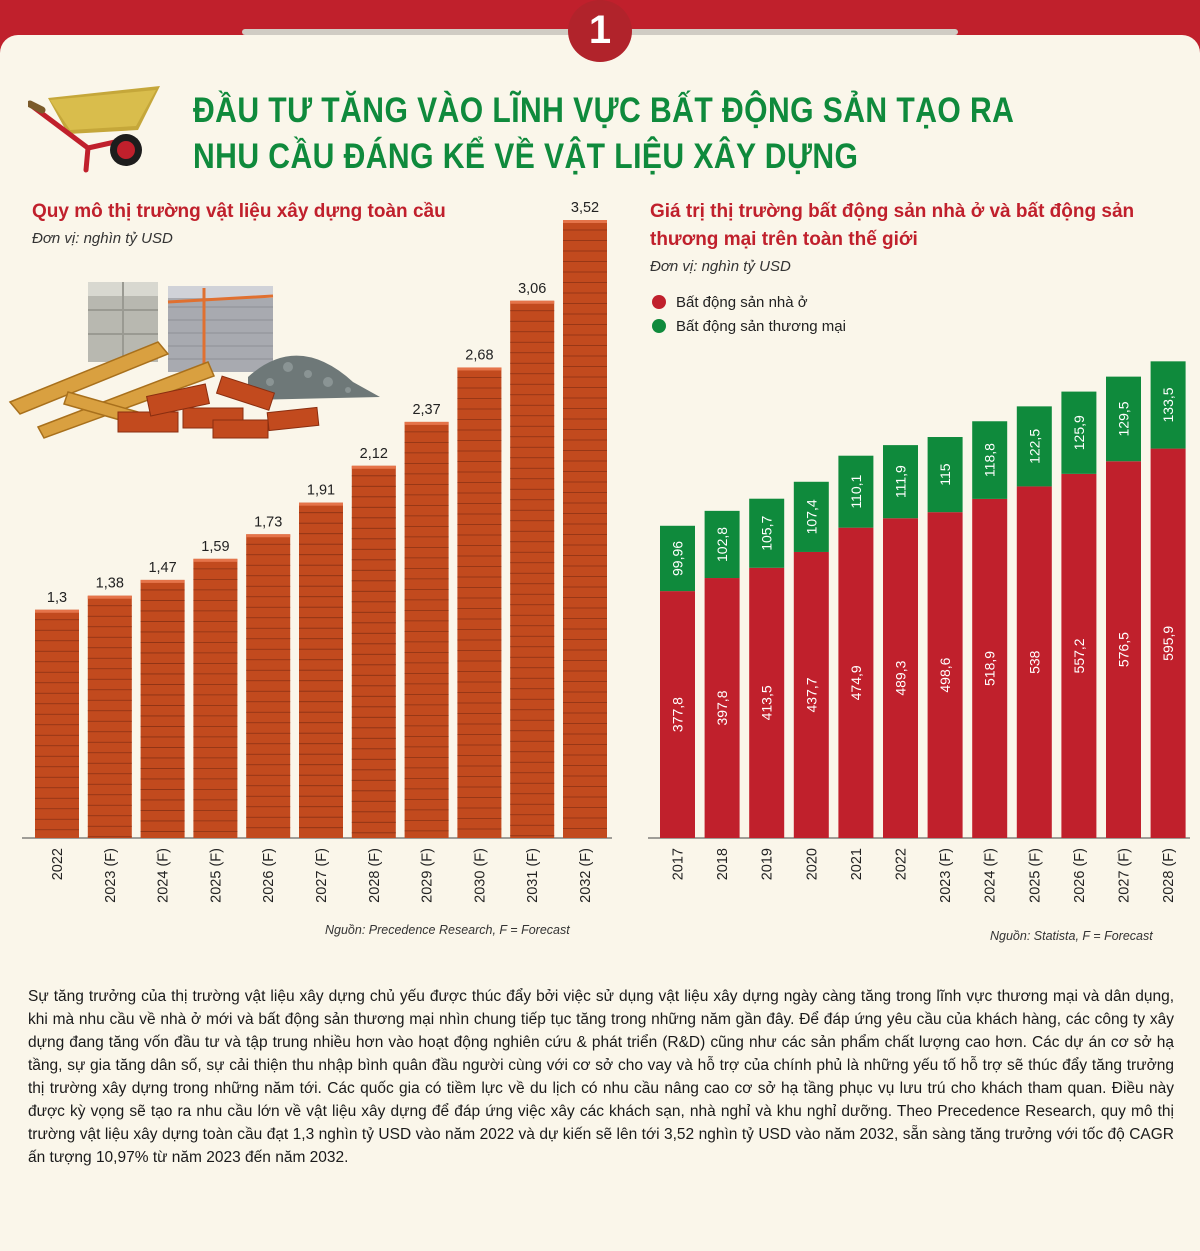 This screenshot has width=1200, height=1251. What do you see at coordinates (480, 875) in the screenshot?
I see `x-tick-label: 2030 (F)` at bounding box center [480, 875].